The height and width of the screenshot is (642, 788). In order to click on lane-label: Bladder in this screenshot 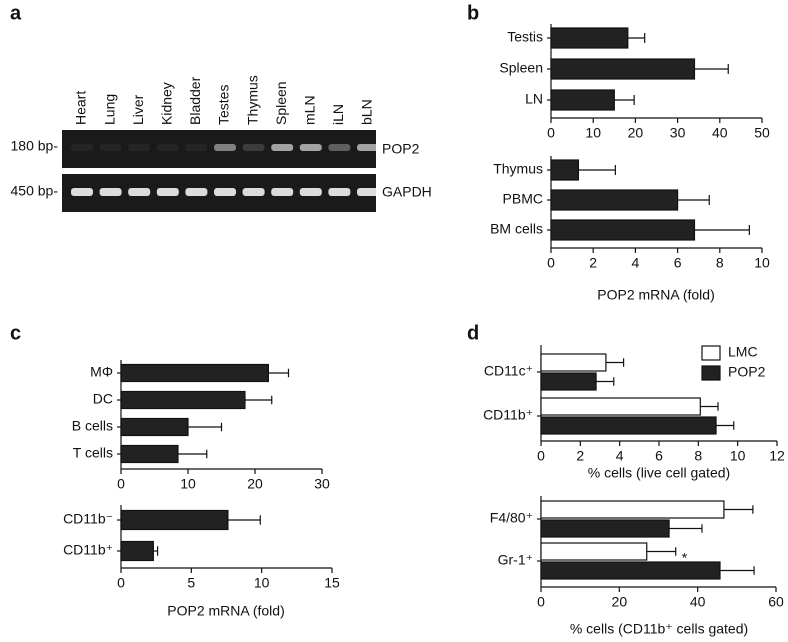, I will do `click(195, 100)`.